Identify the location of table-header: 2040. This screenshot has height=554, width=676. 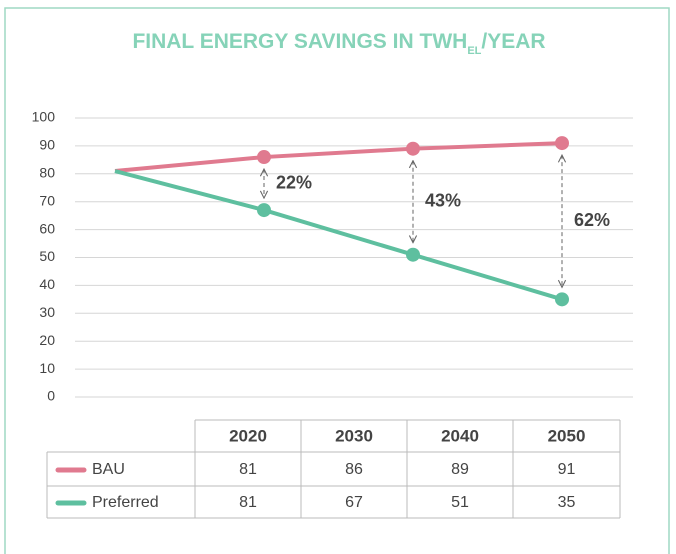
(460, 435).